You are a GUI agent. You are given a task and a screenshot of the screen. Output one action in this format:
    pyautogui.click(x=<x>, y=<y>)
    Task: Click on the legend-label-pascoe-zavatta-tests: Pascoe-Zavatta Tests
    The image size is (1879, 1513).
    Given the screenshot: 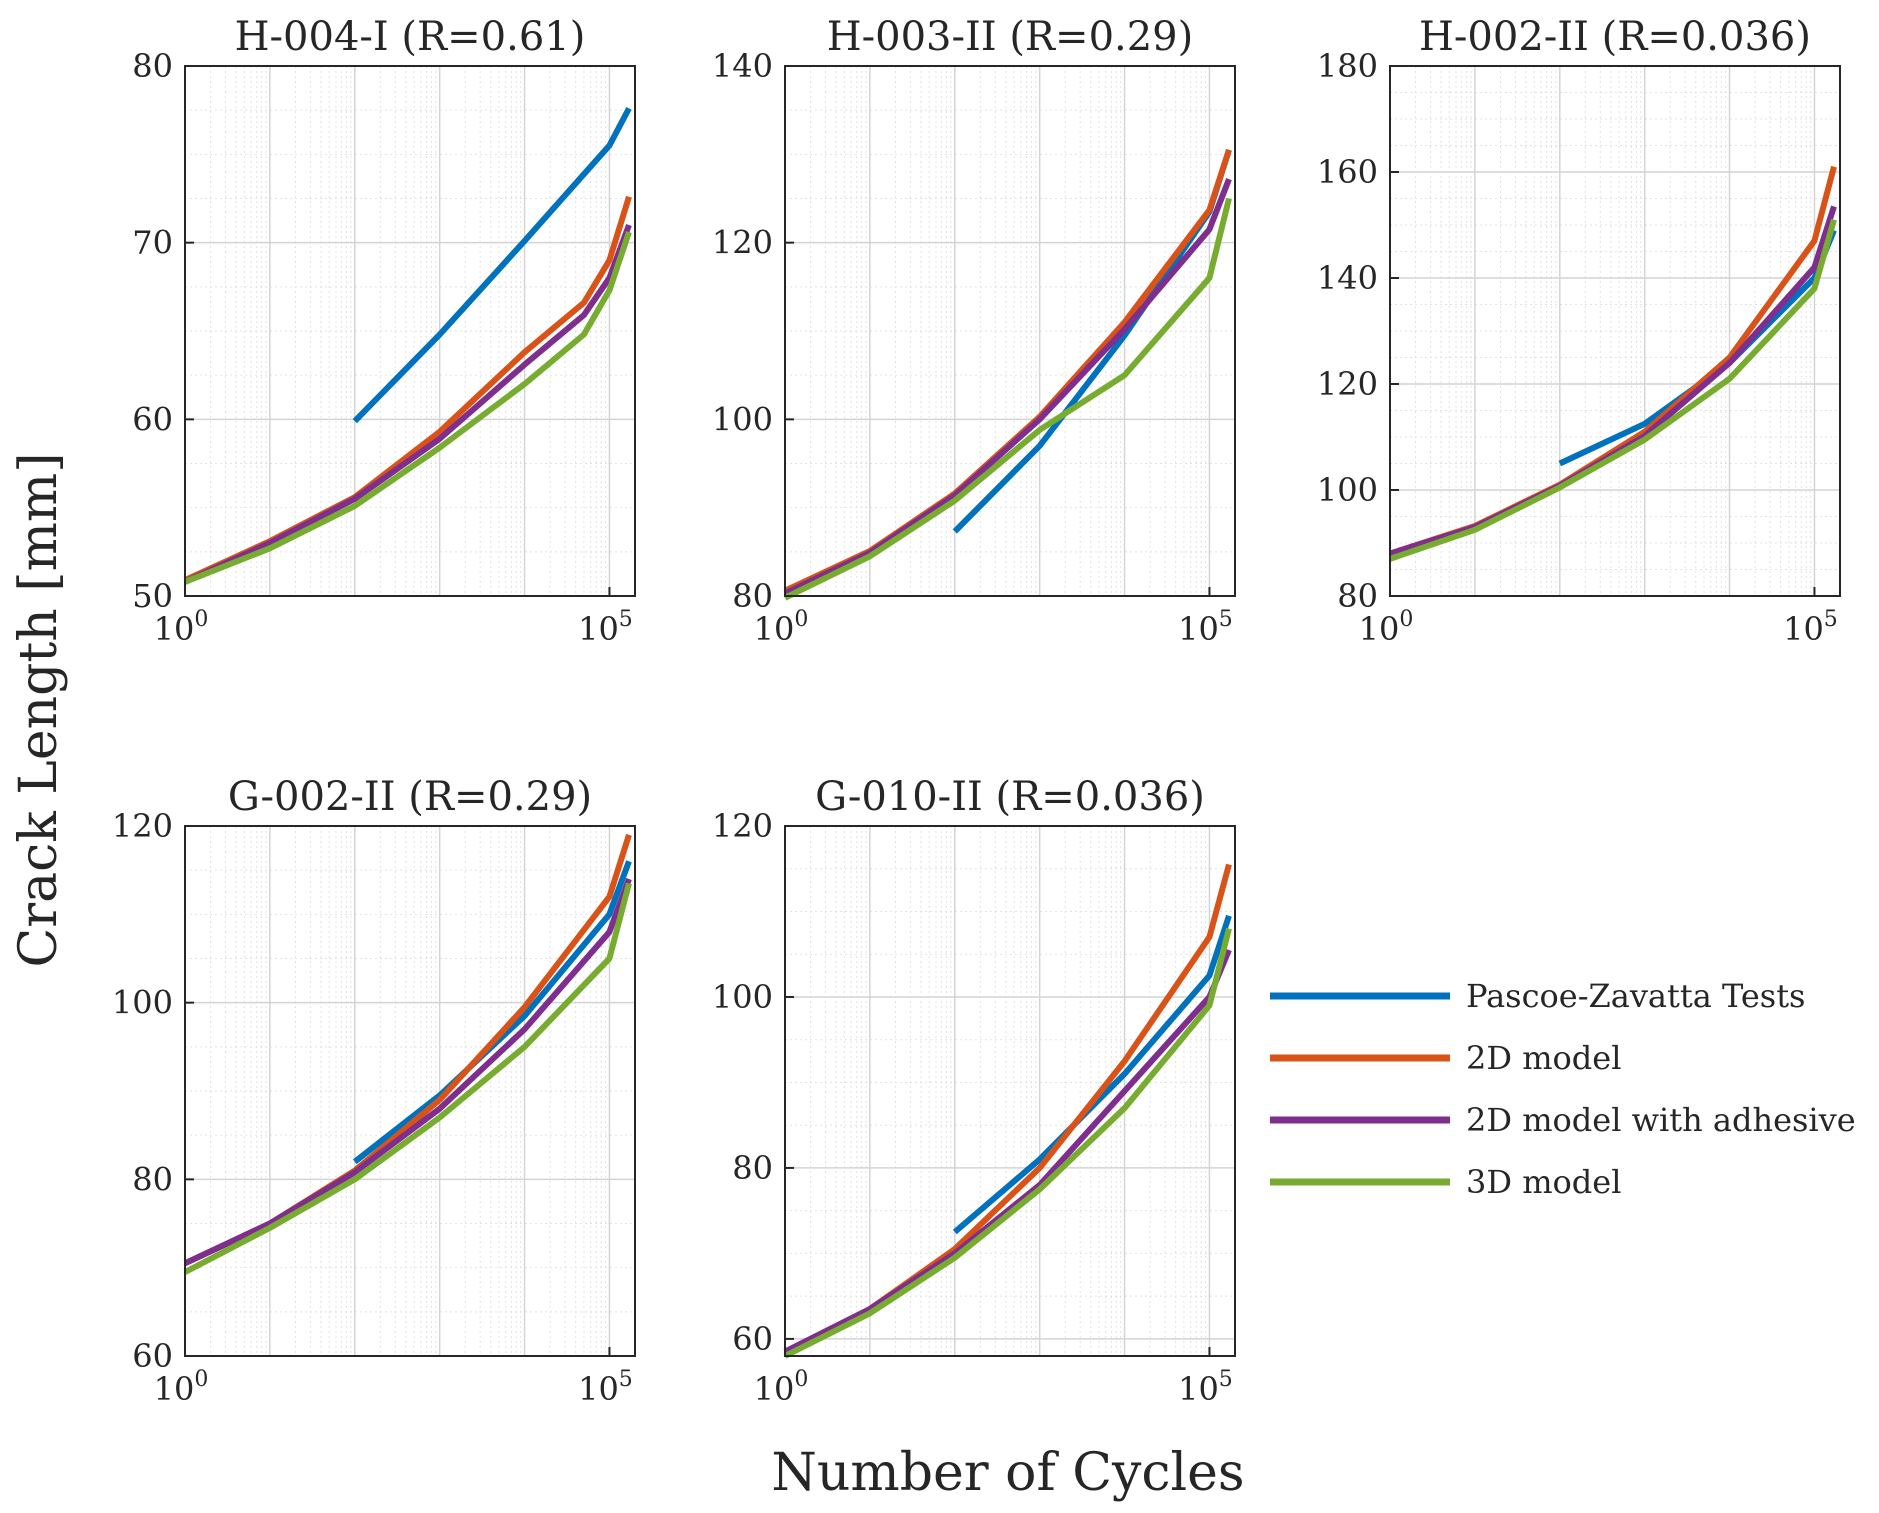 What is the action you would take?
    pyautogui.click(x=1635, y=996)
    